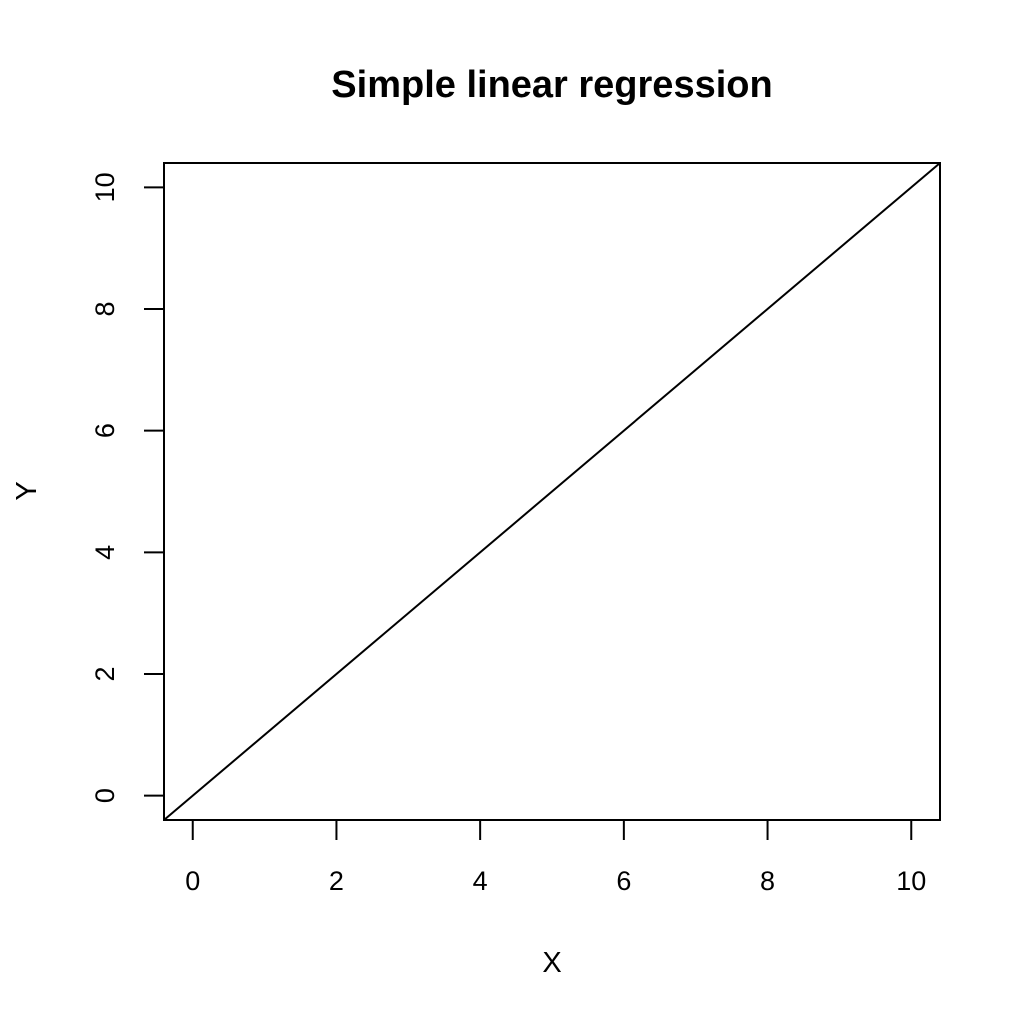  Describe the element at coordinates (480, 881) in the screenshot. I see `x-tick-label: 4` at that location.